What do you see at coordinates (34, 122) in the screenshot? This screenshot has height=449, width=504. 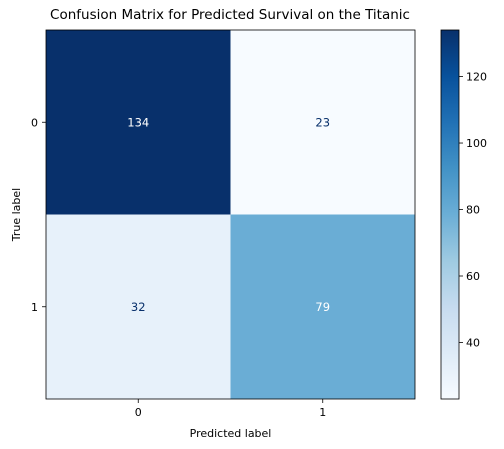 I see `y-tick-label: 0` at bounding box center [34, 122].